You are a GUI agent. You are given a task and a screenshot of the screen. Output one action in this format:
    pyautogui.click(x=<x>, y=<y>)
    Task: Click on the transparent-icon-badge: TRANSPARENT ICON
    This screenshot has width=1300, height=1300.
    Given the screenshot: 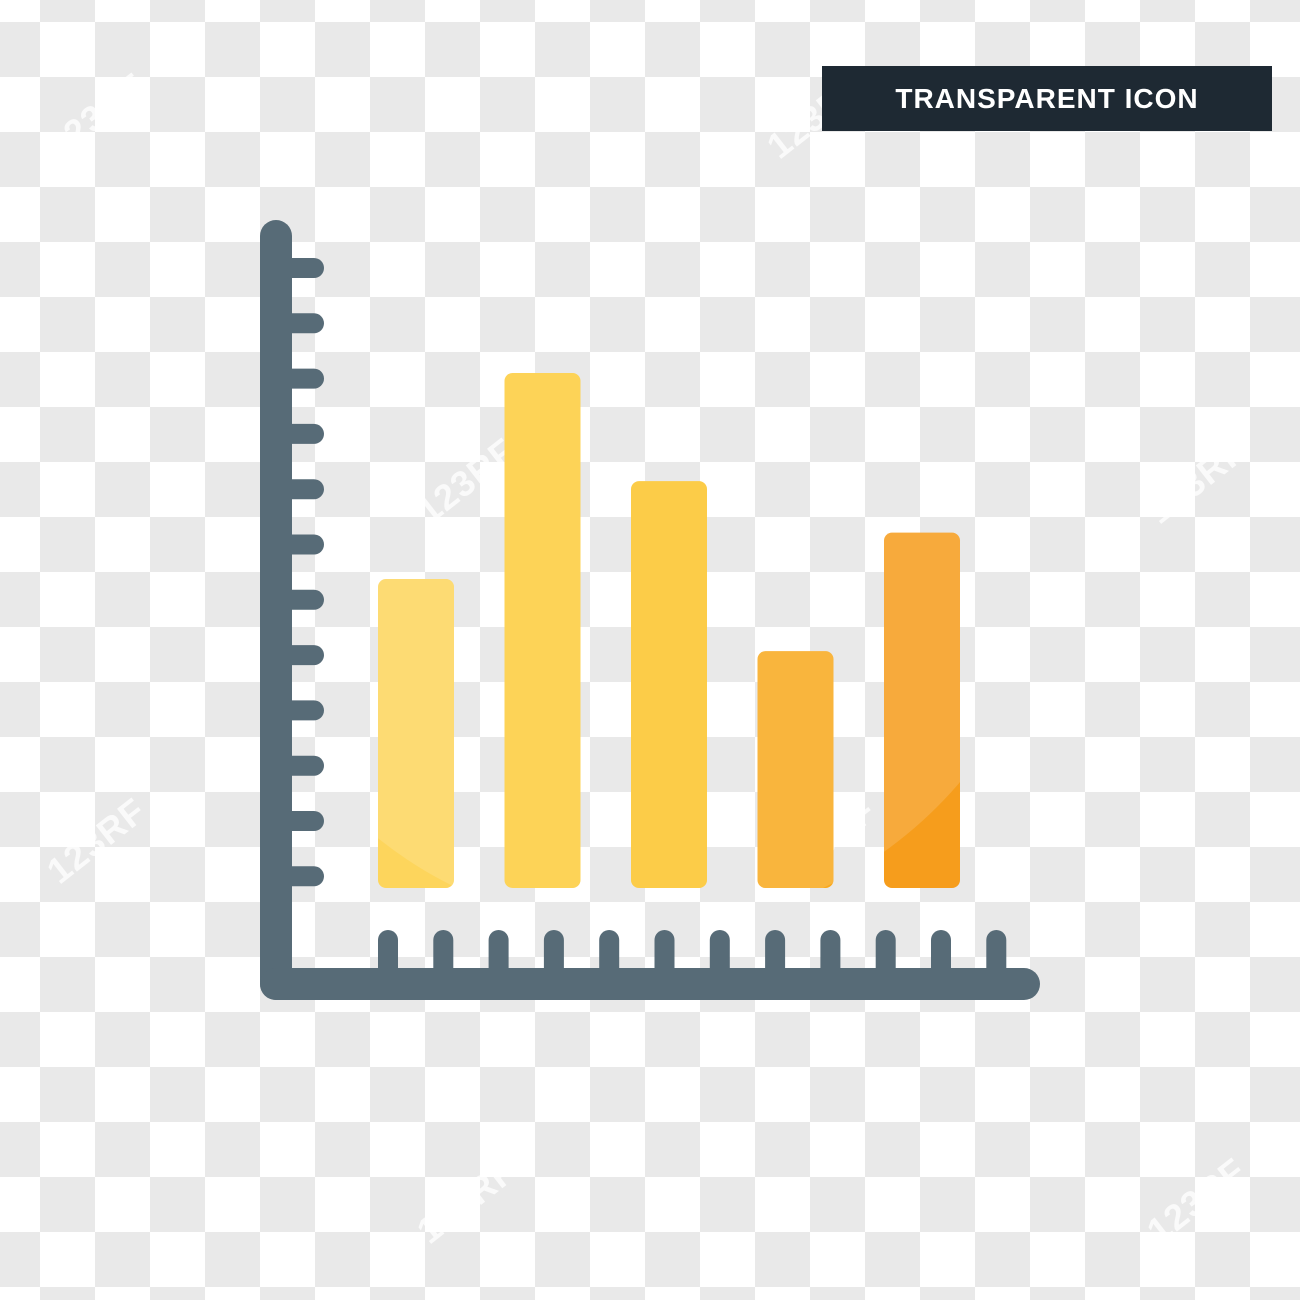 What is the action you would take?
    pyautogui.click(x=1047, y=98)
    